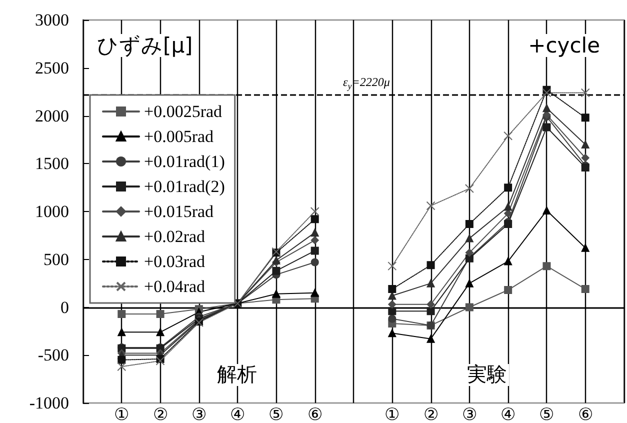 The height and width of the screenshot is (423, 627). Describe the element at coordinates (179, 136) in the screenshot. I see `legend-label: +0.005rad` at that location.